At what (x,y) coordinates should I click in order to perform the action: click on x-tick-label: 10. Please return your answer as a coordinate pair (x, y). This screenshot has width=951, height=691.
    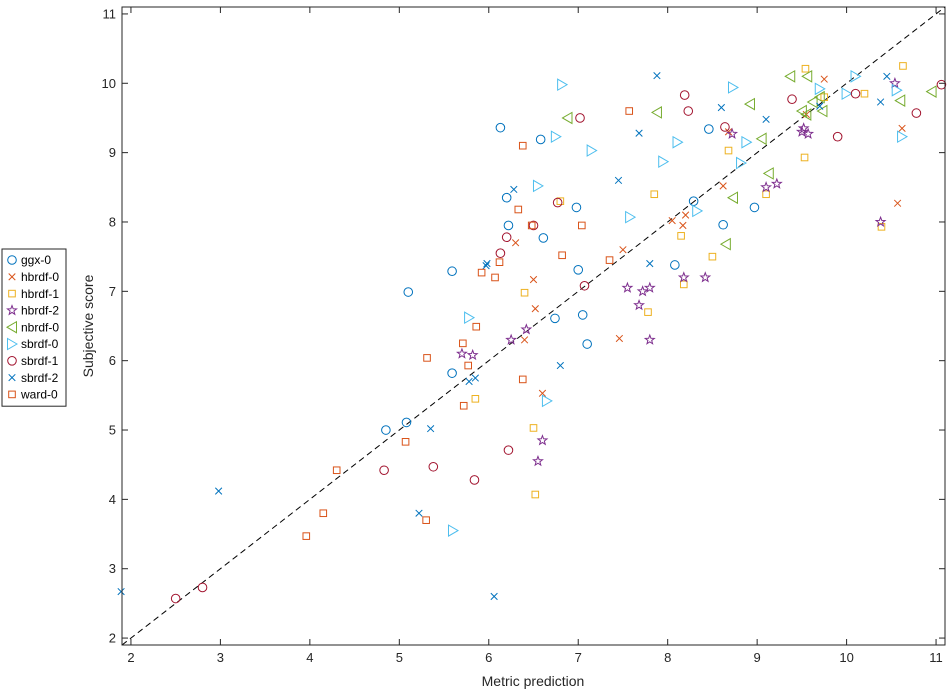
    Looking at the image, I should click on (846, 657).